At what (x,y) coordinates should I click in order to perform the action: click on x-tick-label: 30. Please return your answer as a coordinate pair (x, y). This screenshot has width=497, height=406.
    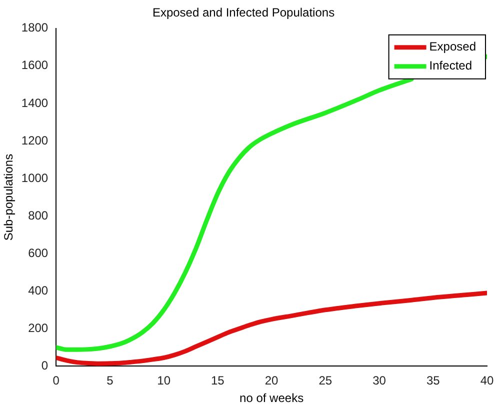
    Looking at the image, I should click on (379, 381).